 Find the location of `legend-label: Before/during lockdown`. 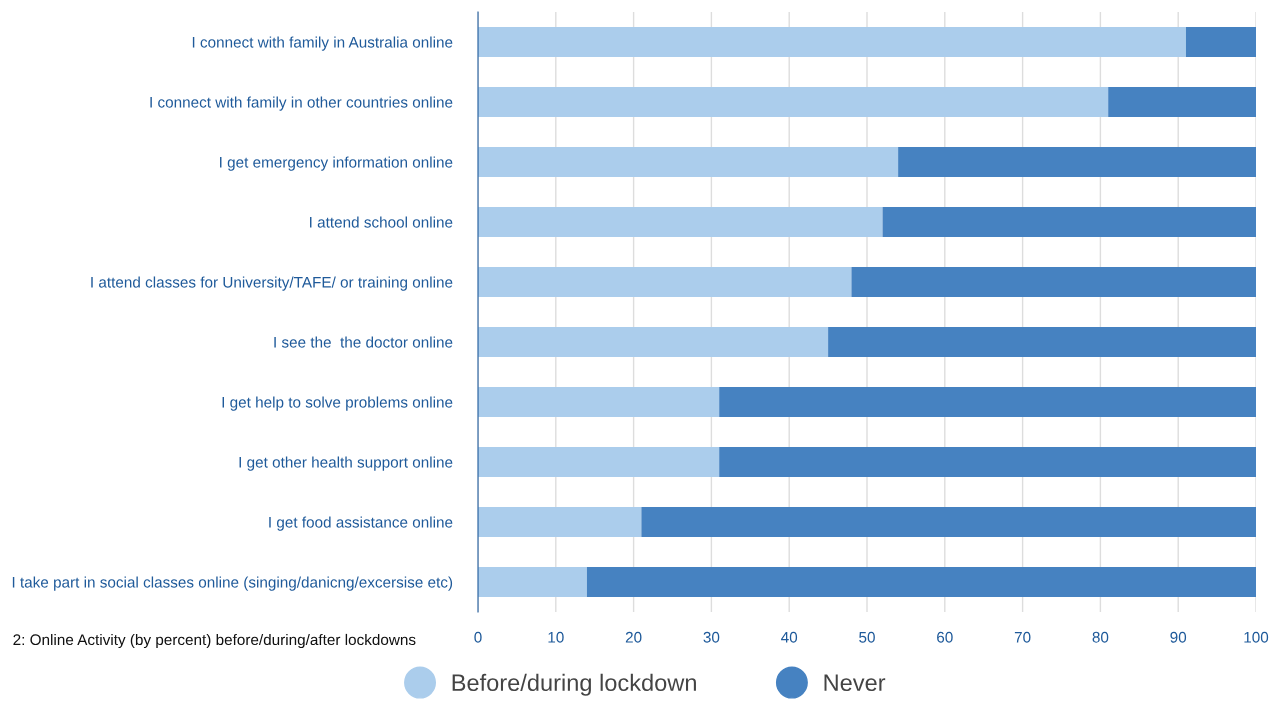

legend-label: Before/during lockdown is located at coordinates (574, 684).